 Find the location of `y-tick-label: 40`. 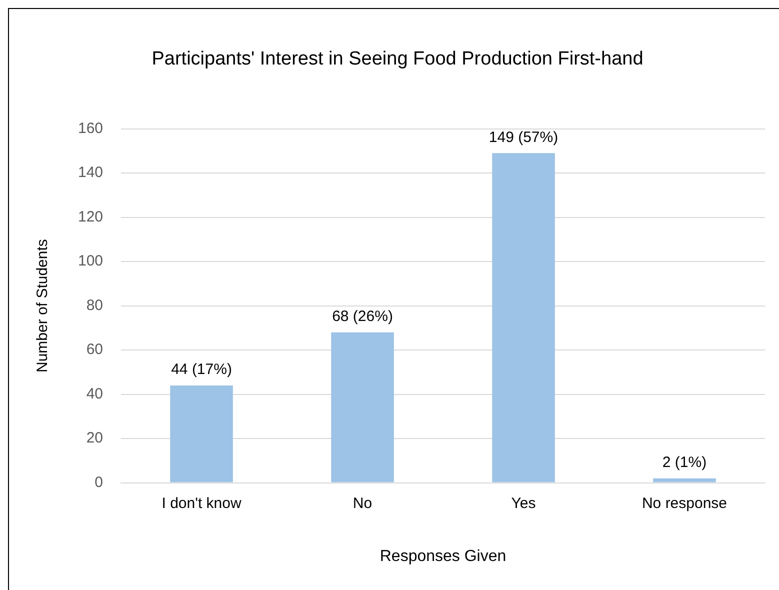

y-tick-label: 40 is located at coordinates (95, 393).